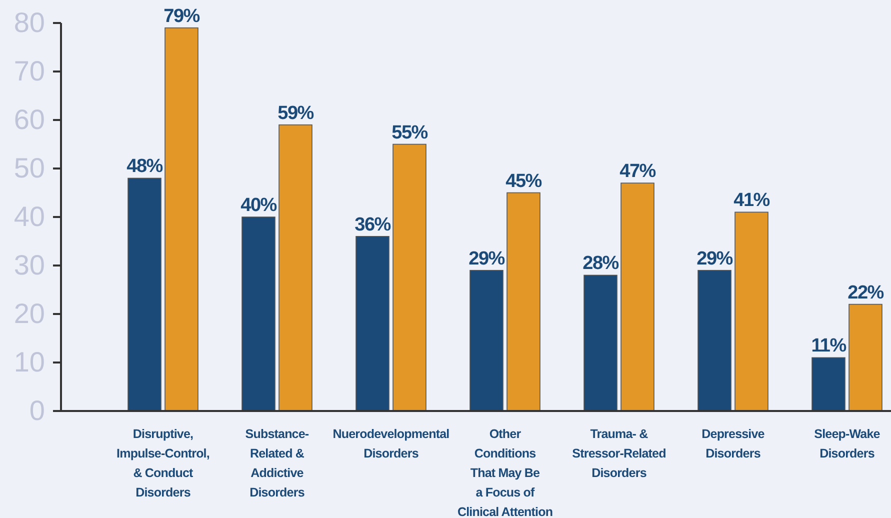  Describe the element at coordinates (524, 181) in the screenshot. I see `data-label: 45%` at that location.